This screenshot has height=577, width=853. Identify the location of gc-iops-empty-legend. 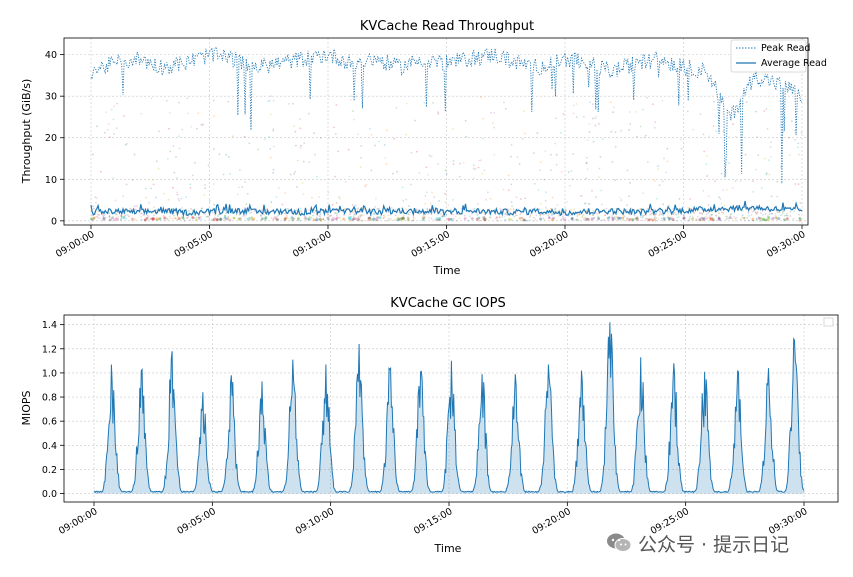
(828, 322).